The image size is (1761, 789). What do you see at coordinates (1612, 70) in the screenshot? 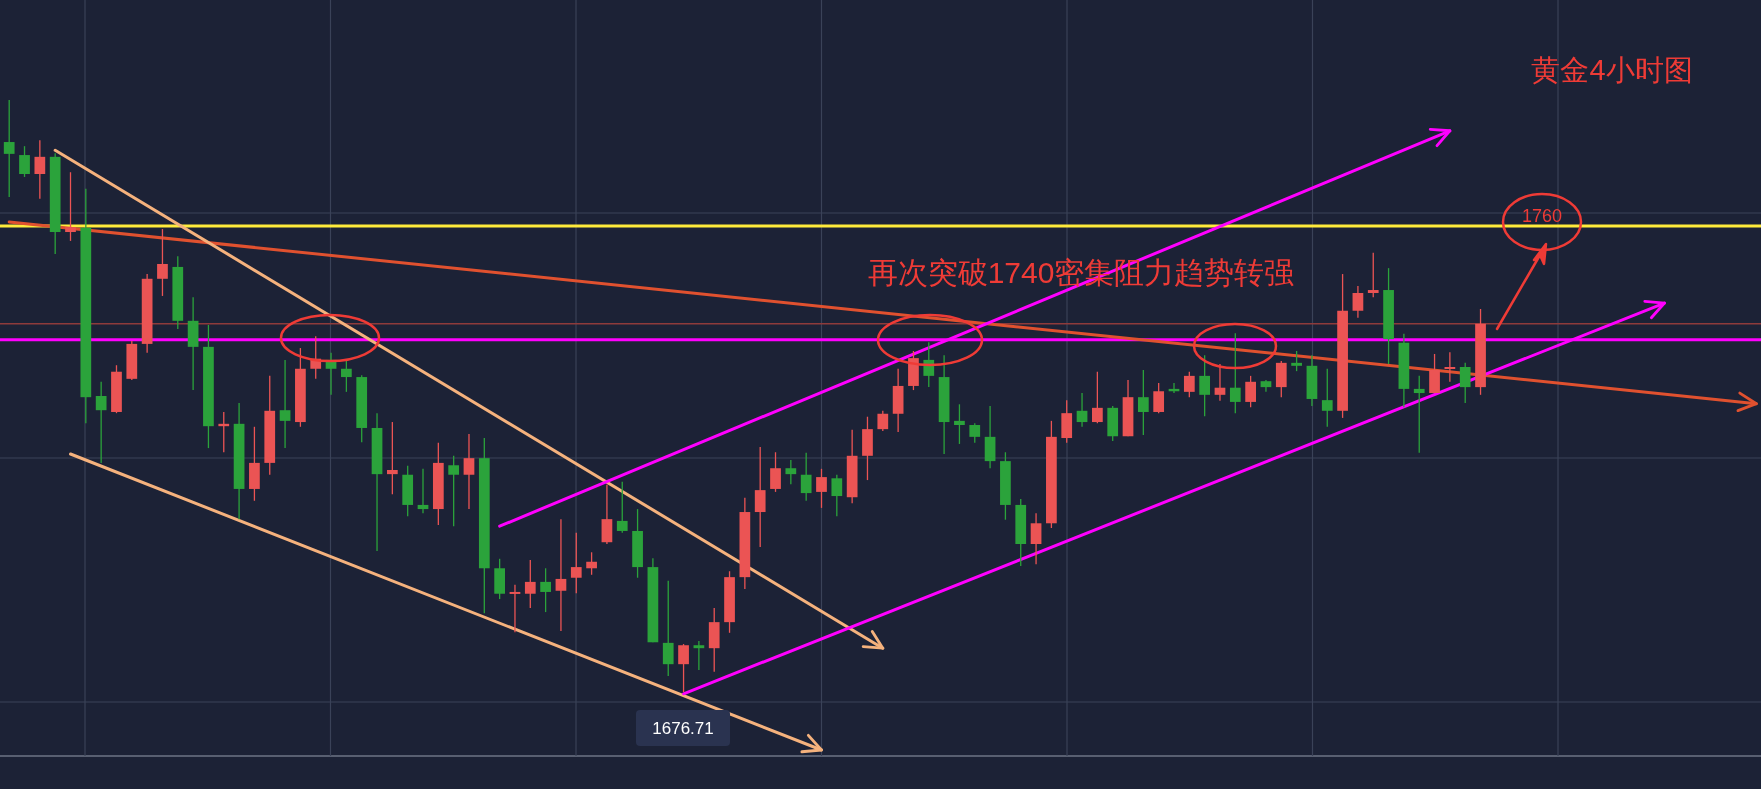
I see `title: 黄金4小时图` at bounding box center [1612, 70].